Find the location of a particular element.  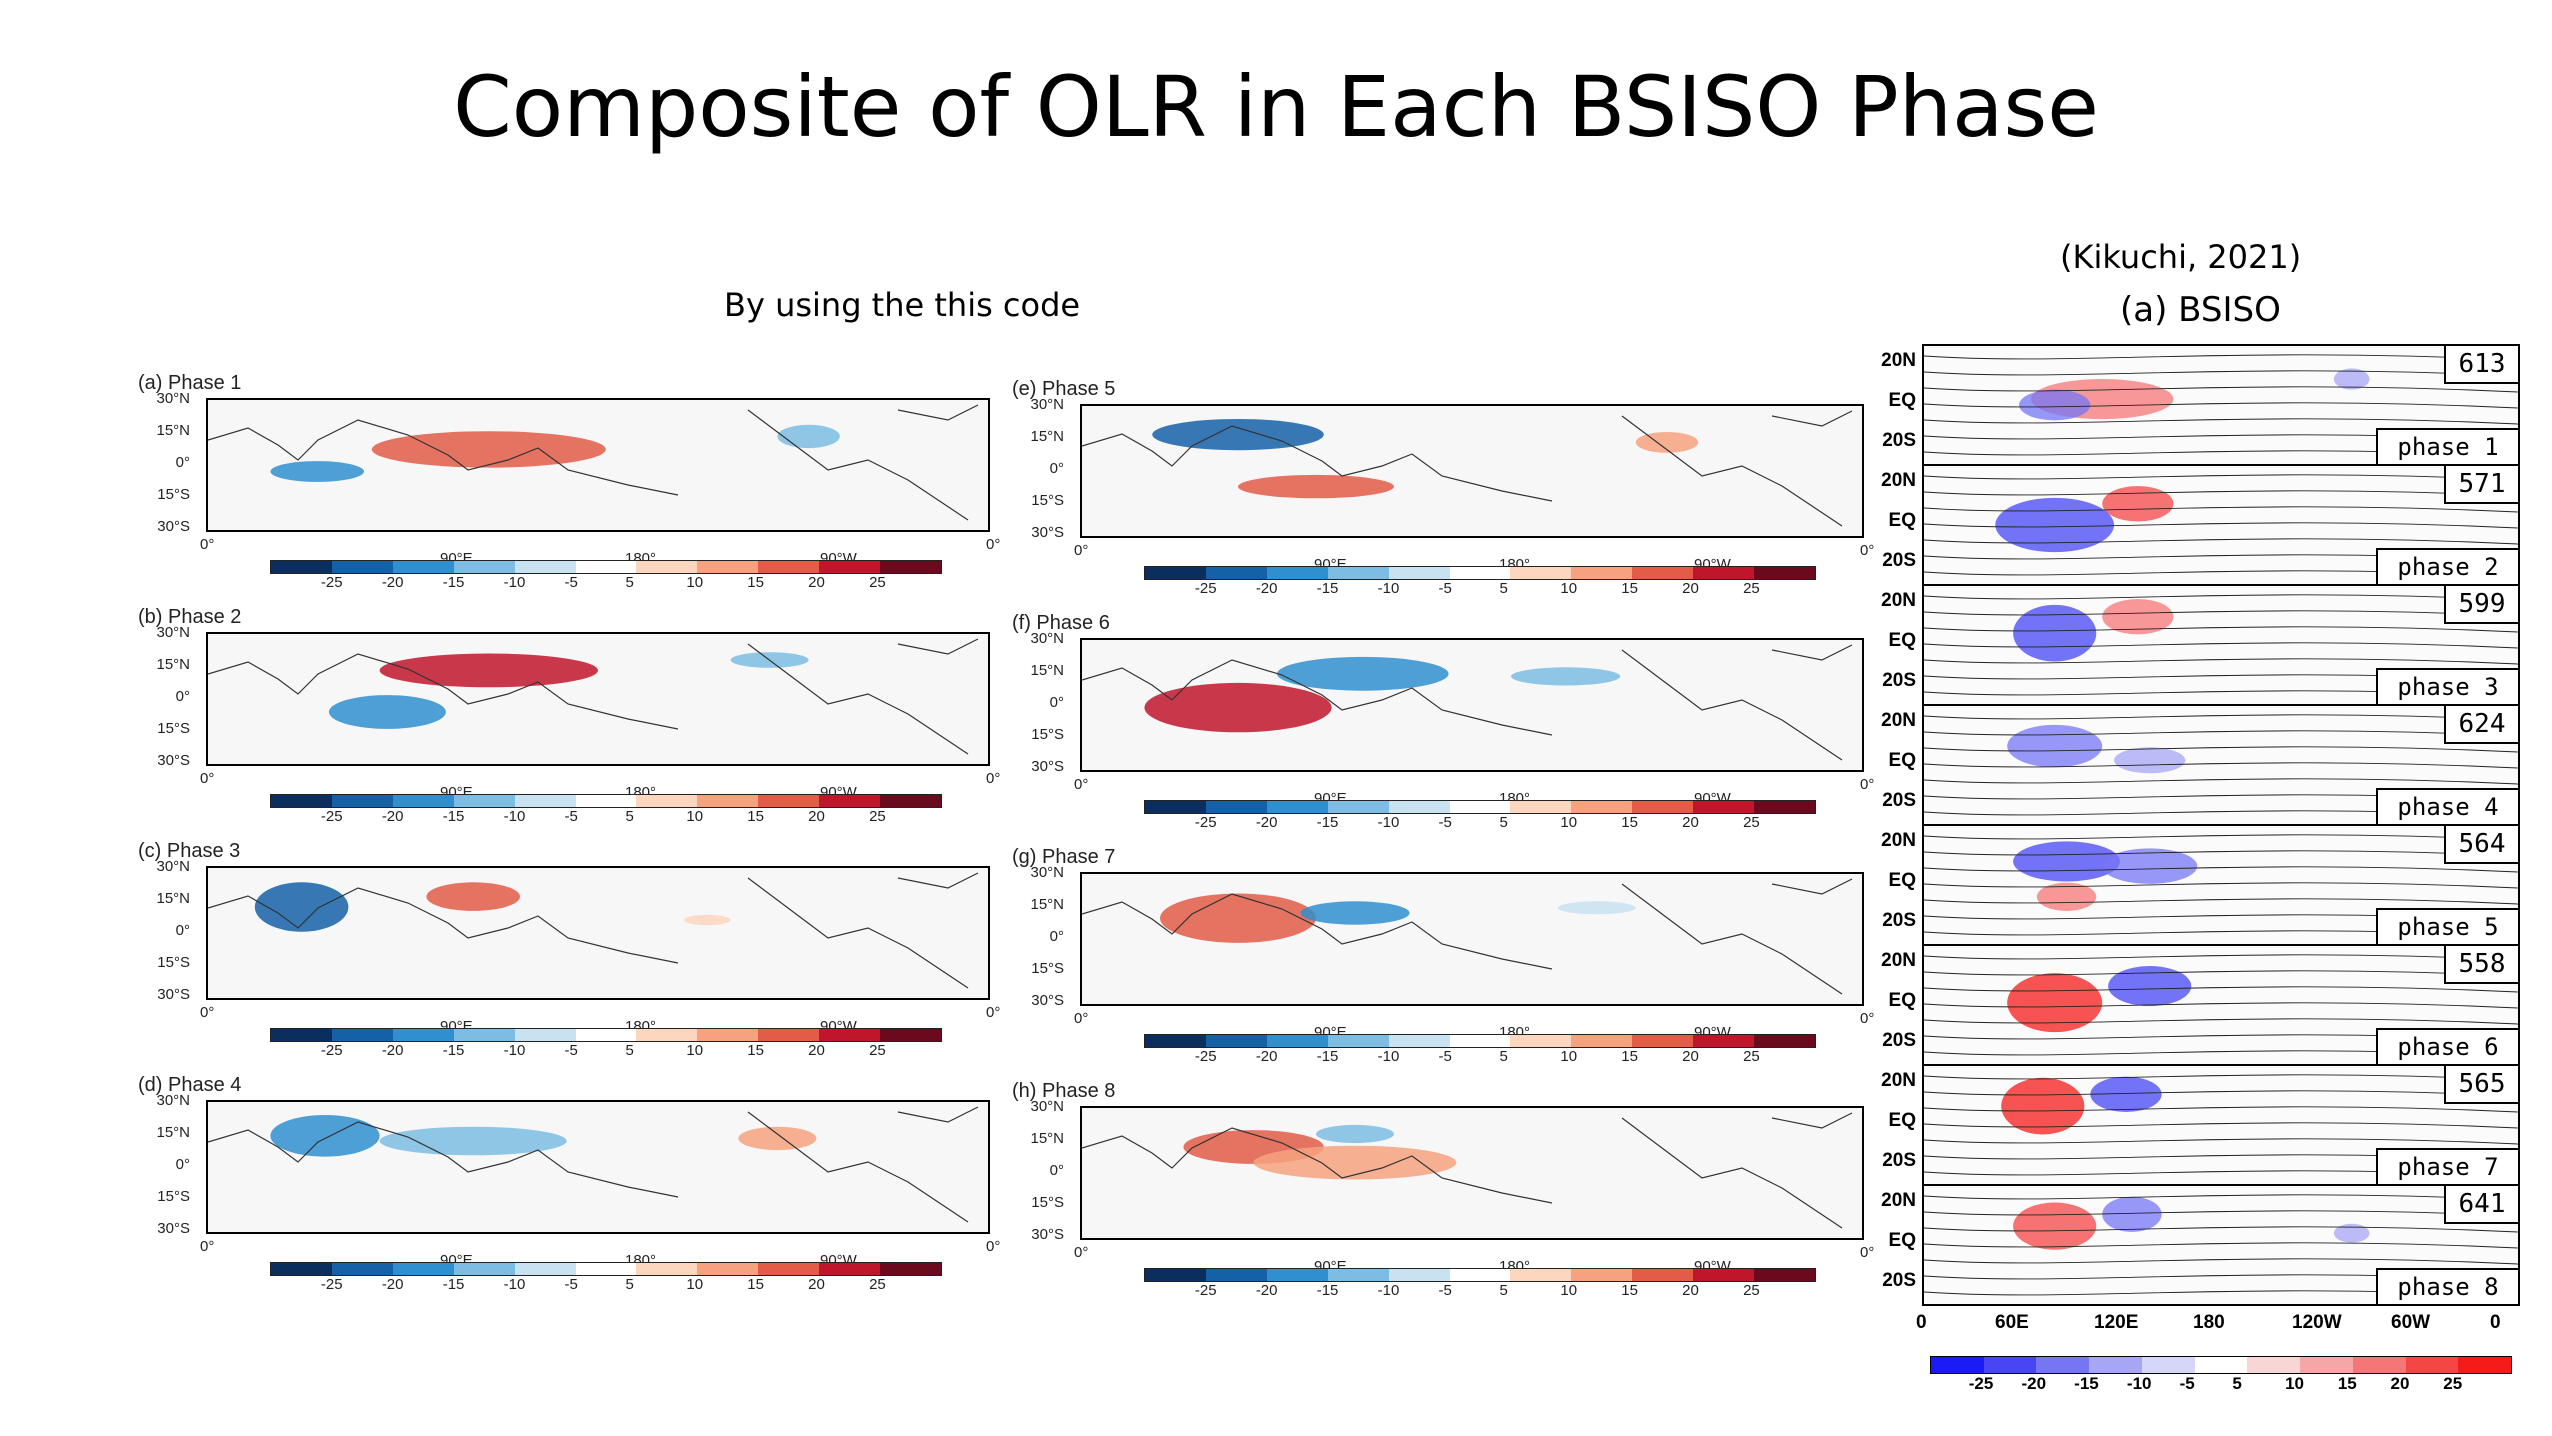

kikuchi-citation: (Kikuchi, 2021) is located at coordinates (2181, 257).